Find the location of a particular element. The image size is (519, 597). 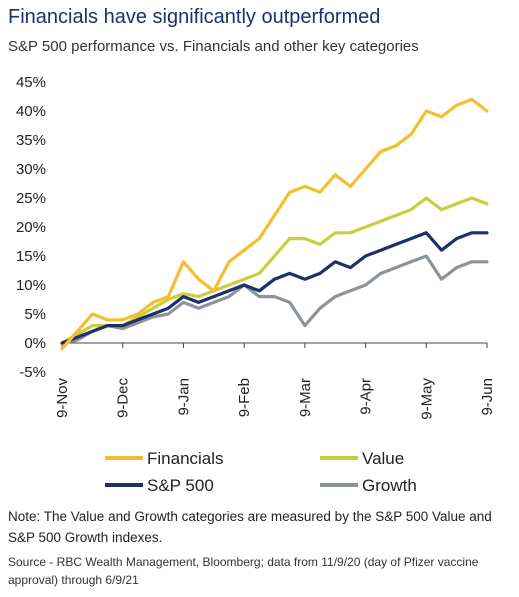

y-tick-label: 15% is located at coordinates (31, 256).